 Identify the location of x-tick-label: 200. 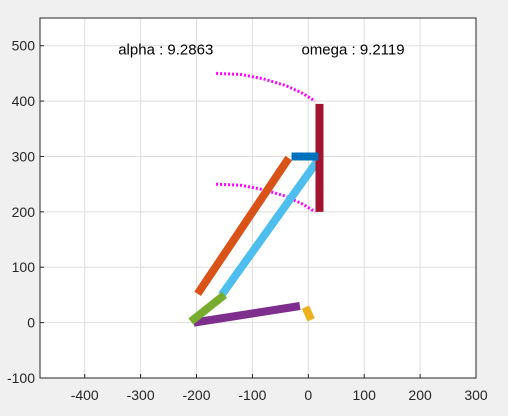
(420, 395).